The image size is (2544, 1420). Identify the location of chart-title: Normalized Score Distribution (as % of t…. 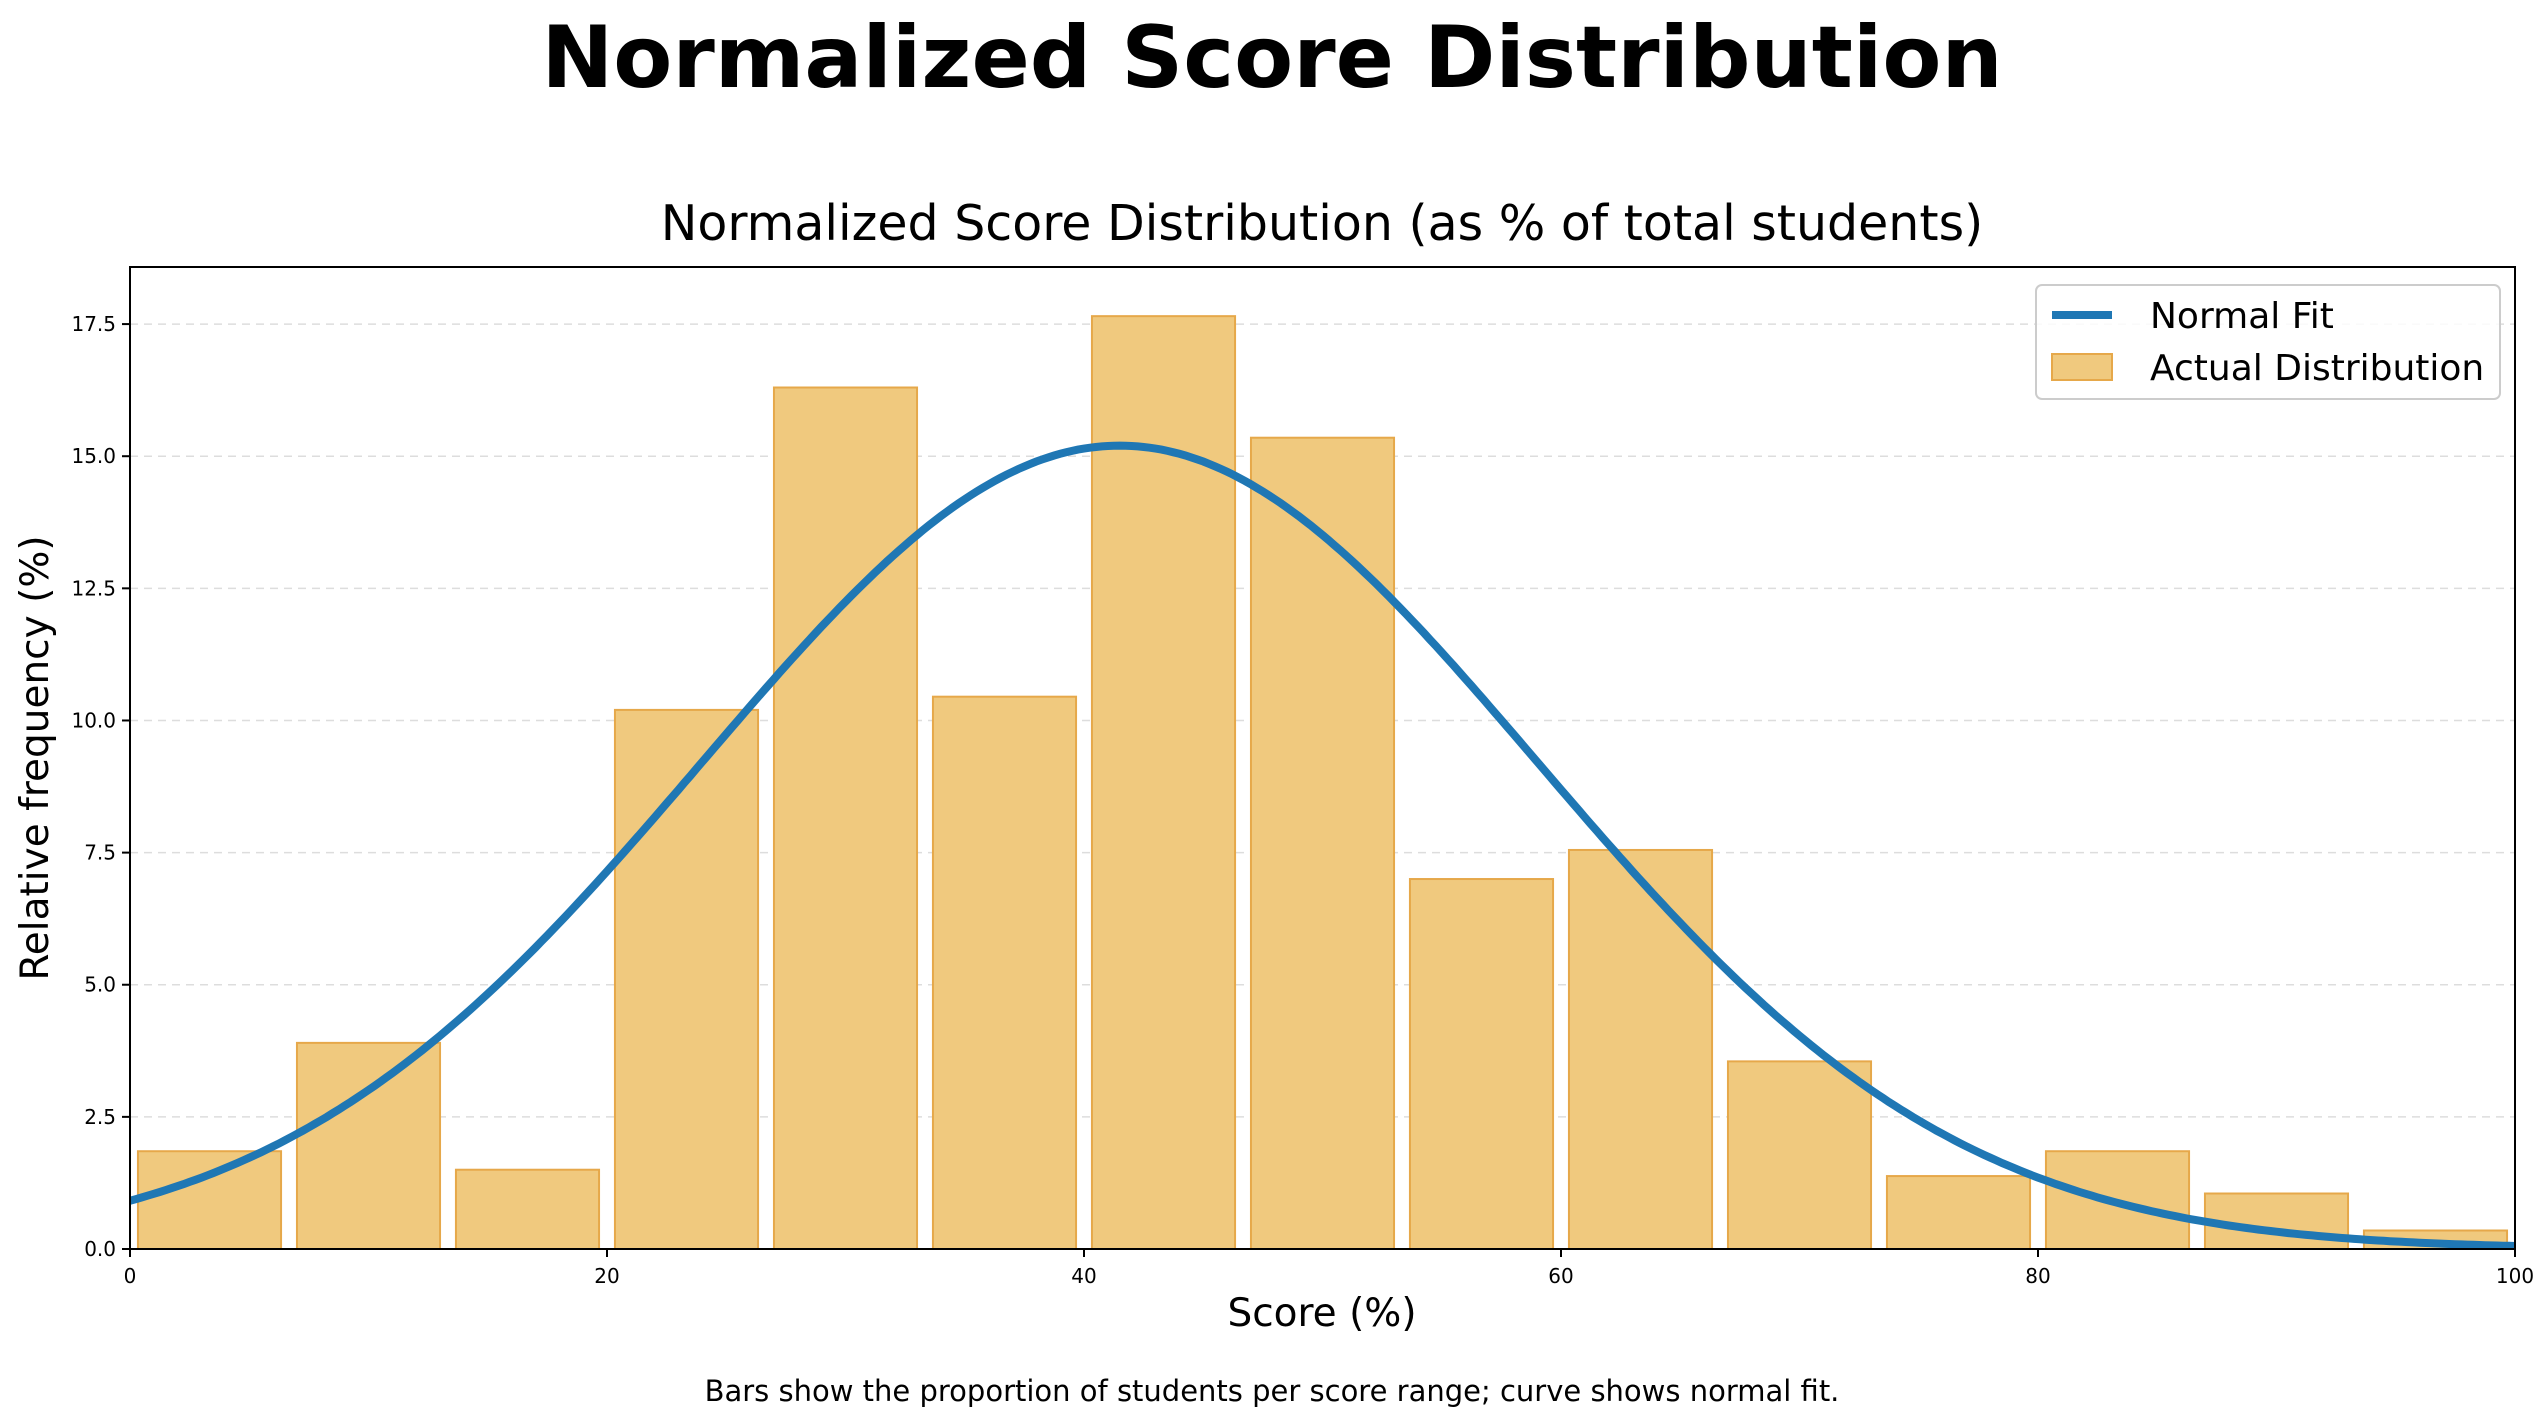
(1322, 223).